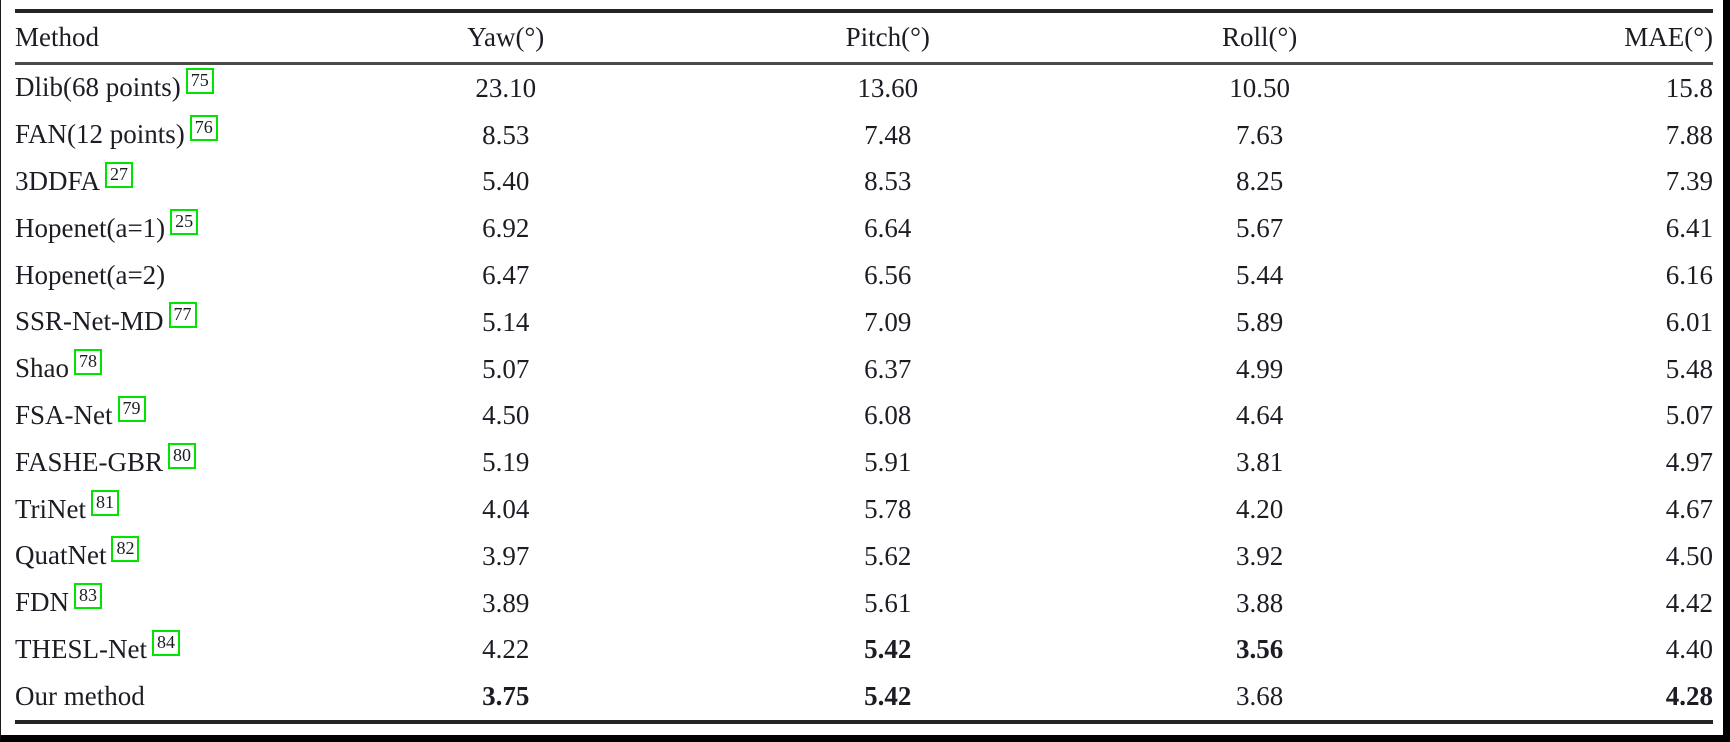  I want to click on method-name: SSR-Net-MD, so click(89, 321).